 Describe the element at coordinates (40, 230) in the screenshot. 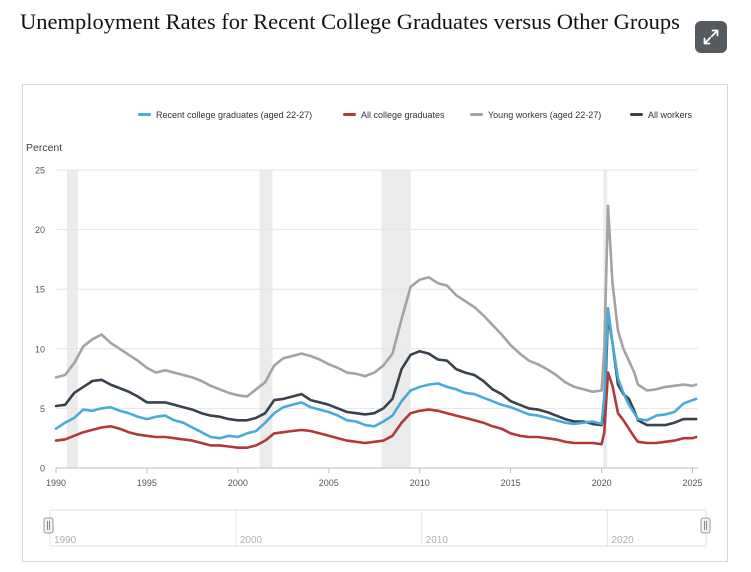

I see `y-tick-label: 20` at that location.